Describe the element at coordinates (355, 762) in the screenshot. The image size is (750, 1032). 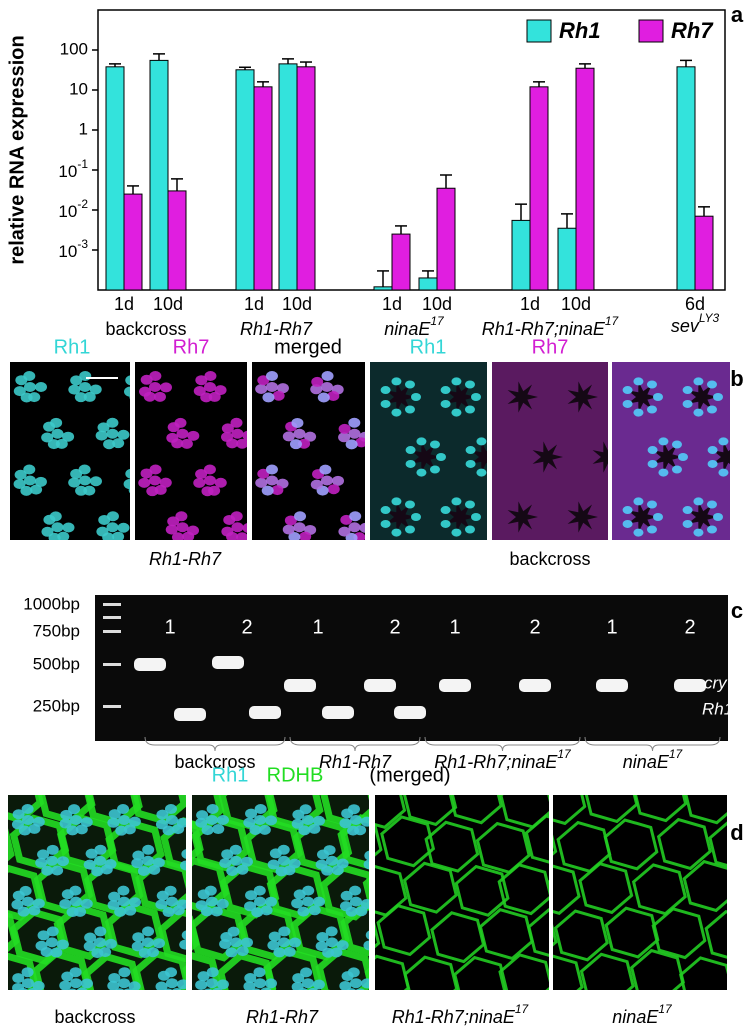
I see `gel-group-label: Rh1-Rh7` at that location.